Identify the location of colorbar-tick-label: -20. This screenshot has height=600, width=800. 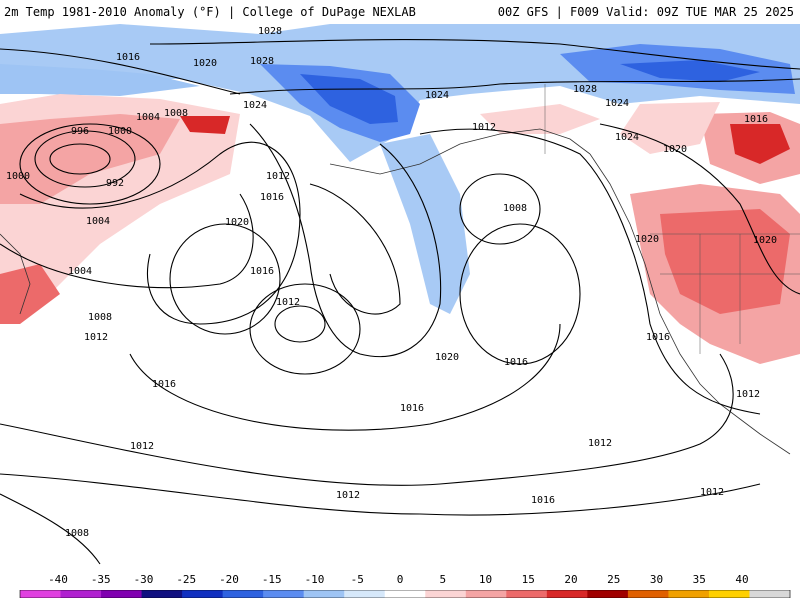
(229, 579).